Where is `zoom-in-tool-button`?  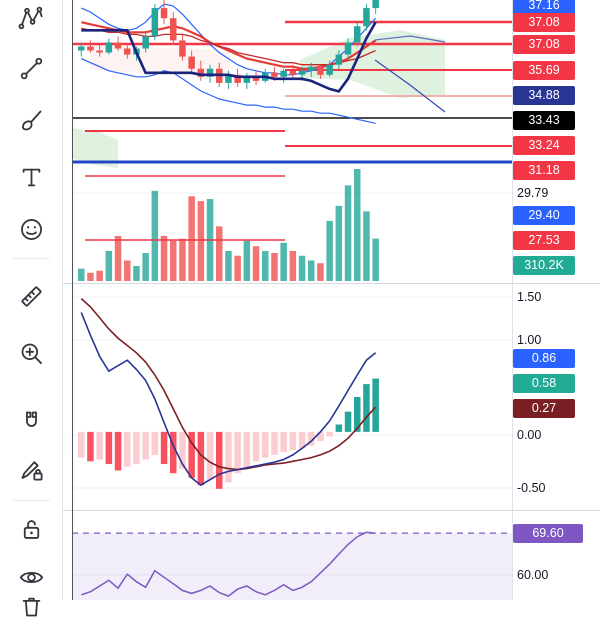 zoom-in-tool-button is located at coordinates (31, 353).